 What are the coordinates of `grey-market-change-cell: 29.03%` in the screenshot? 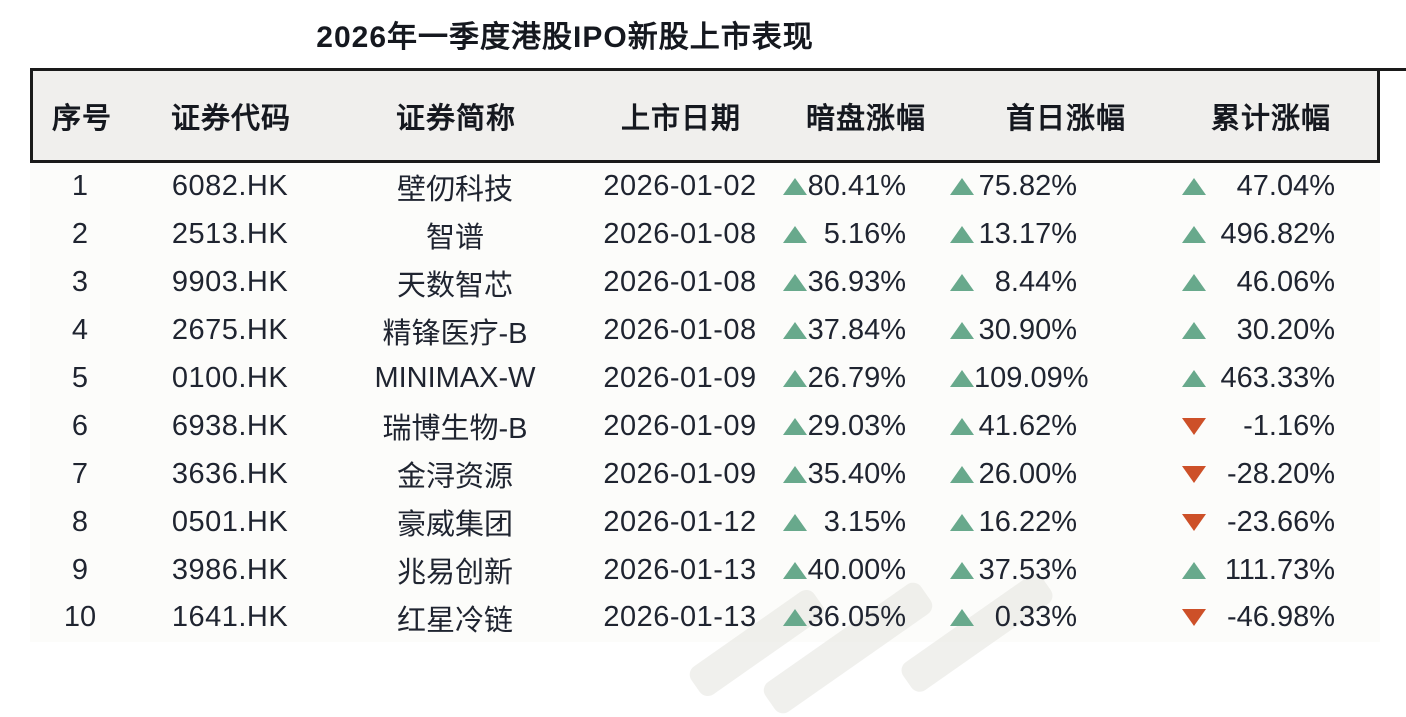 It's located at (850, 426).